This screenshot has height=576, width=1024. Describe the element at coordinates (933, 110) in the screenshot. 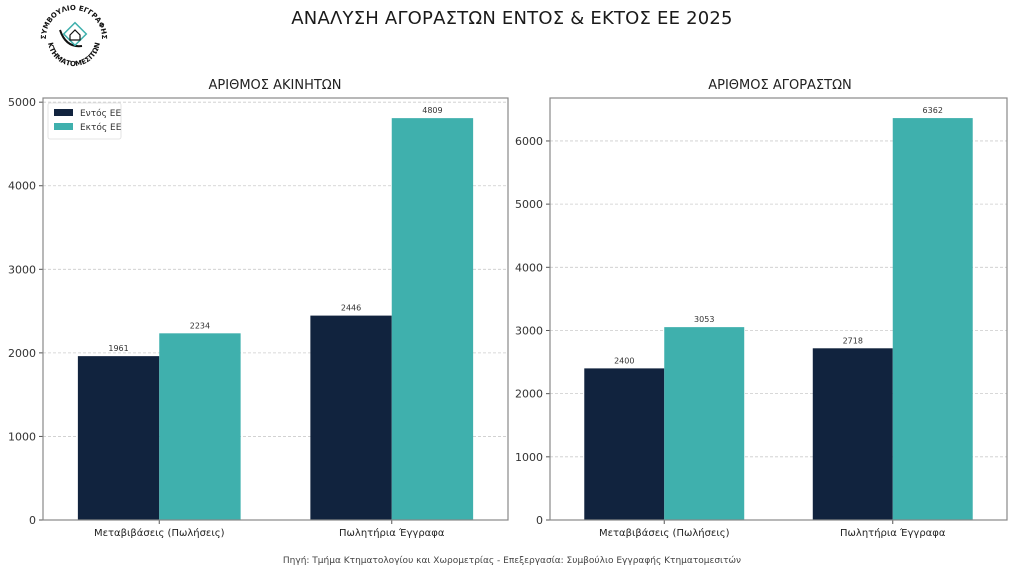

I see `data-label: 6362` at that location.